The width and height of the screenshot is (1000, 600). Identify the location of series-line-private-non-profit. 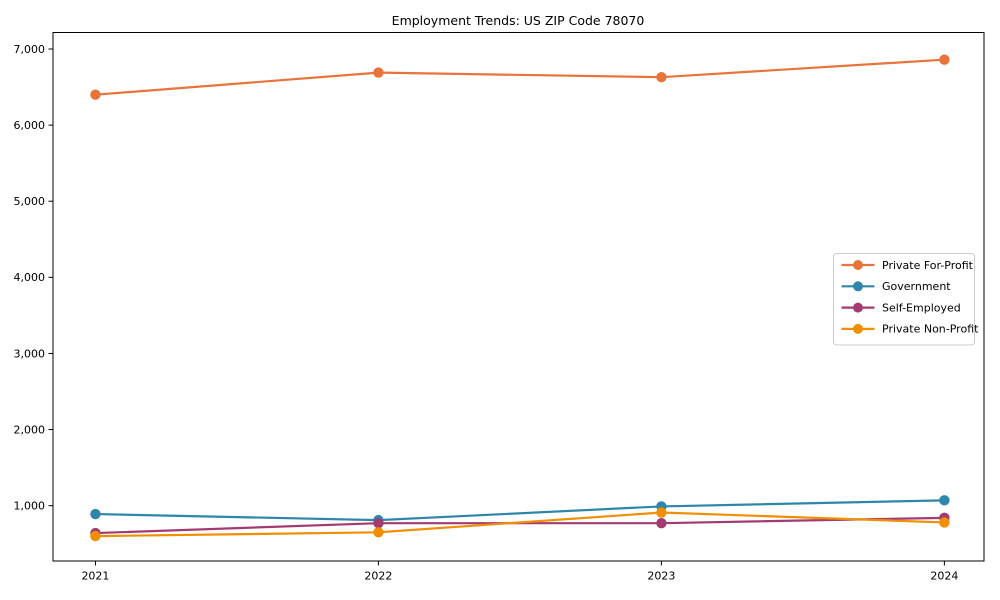
(520, 524).